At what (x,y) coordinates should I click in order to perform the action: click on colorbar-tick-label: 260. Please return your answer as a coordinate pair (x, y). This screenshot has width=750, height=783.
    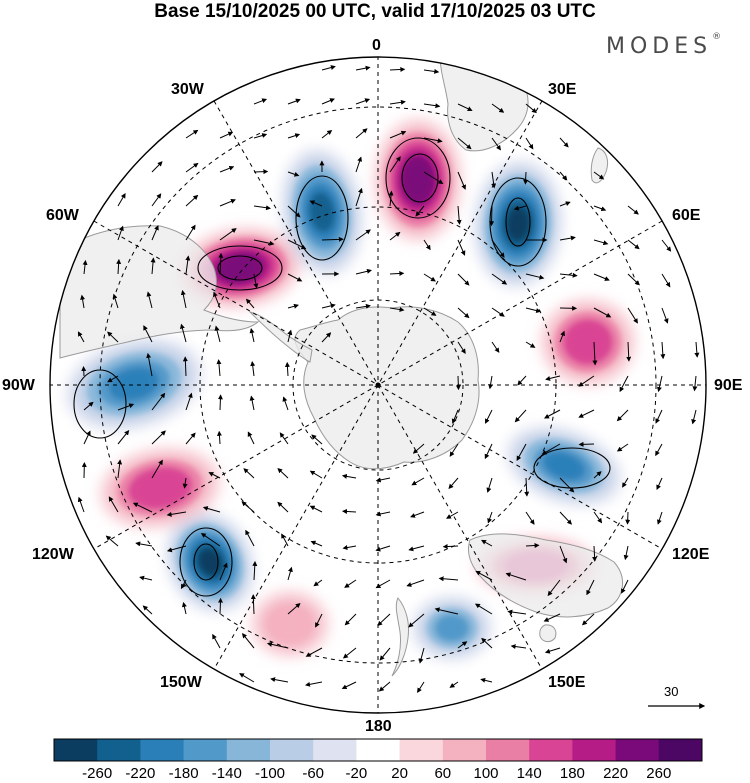
    Looking at the image, I should click on (659, 773).